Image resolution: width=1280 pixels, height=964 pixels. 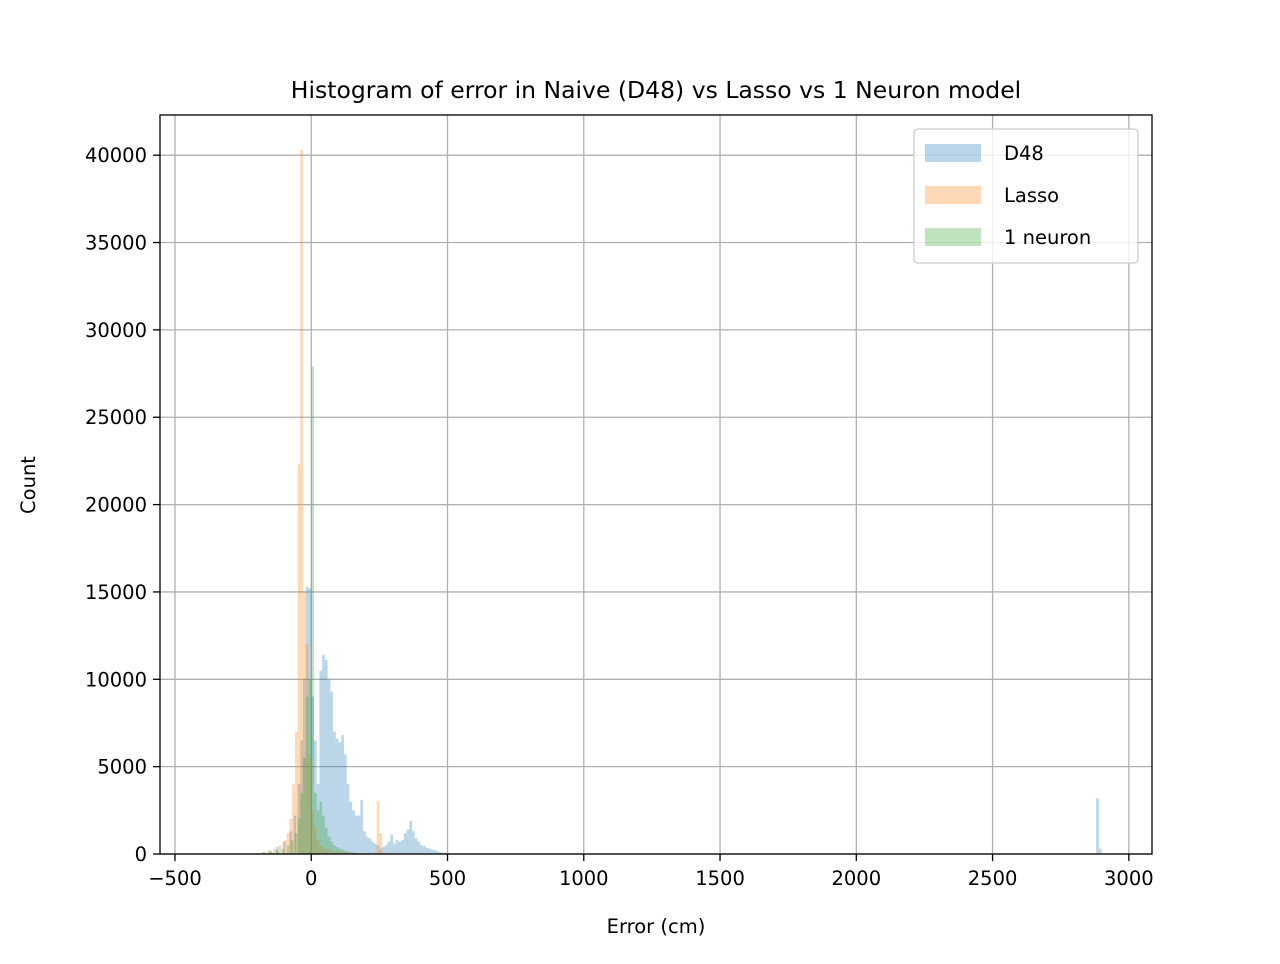 What do you see at coordinates (1031, 195) in the screenshot?
I see `legend-label-lasso: Lasso` at bounding box center [1031, 195].